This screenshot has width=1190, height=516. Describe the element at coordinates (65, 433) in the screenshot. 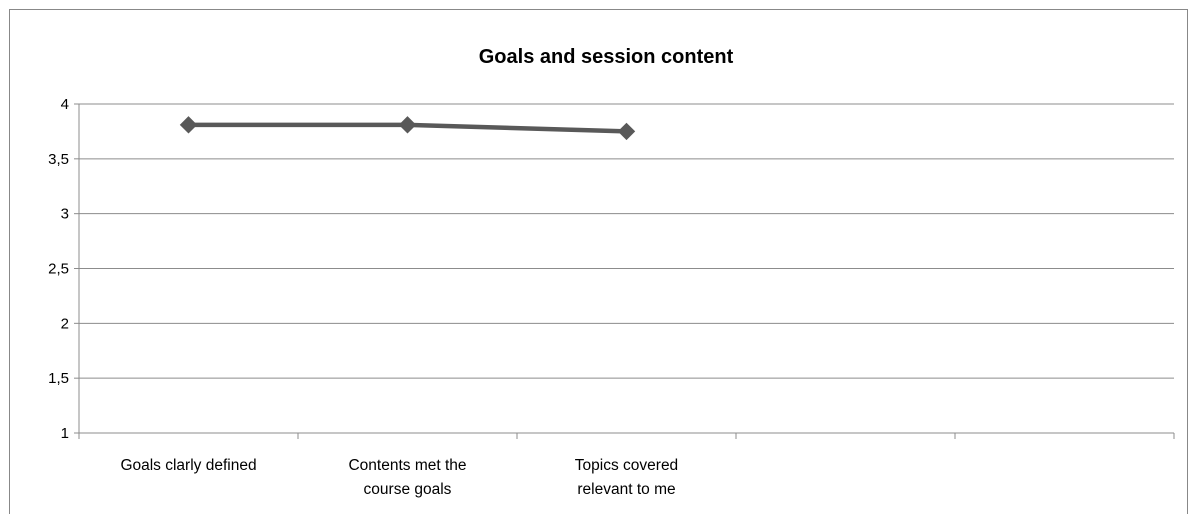

I see `y-tick-label: 1` at that location.